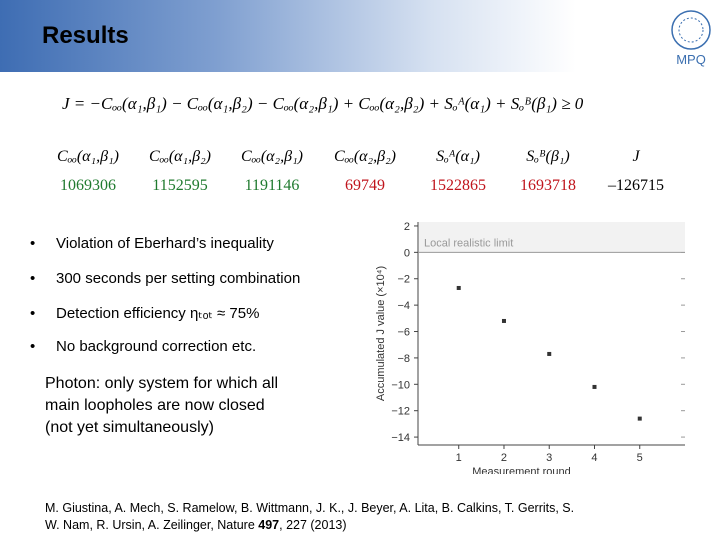 Image resolution: width=720 pixels, height=540 pixels. I want to click on y-axis-label: Accumulated J value (×10⁴), so click(381, 333).